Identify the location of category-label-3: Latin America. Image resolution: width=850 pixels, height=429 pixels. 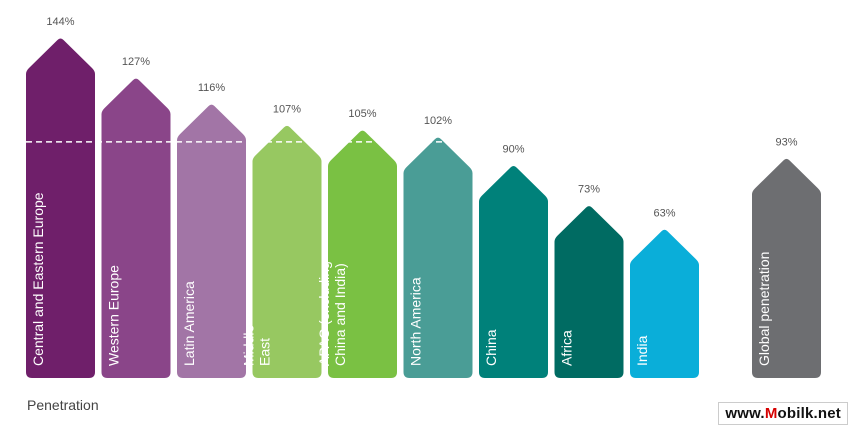
(189, 323).